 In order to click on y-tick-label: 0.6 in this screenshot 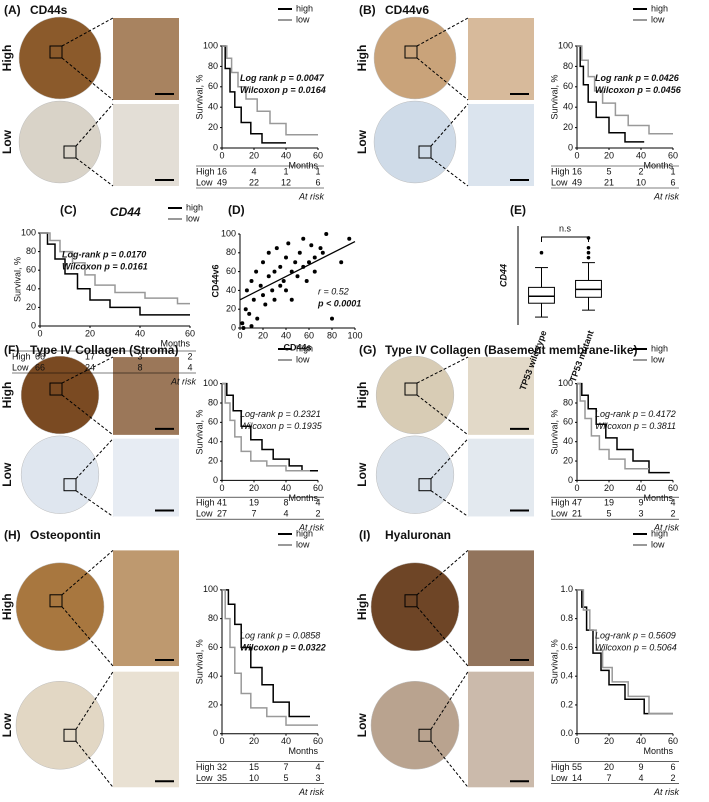, I will do `click(566, 647)`.